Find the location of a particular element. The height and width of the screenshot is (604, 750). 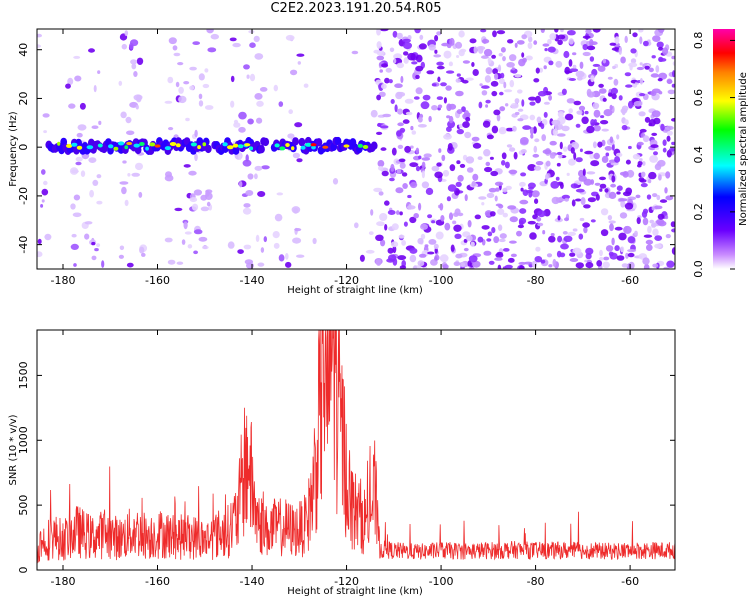

spectrogram-band-core is located at coordinates (261, 149).